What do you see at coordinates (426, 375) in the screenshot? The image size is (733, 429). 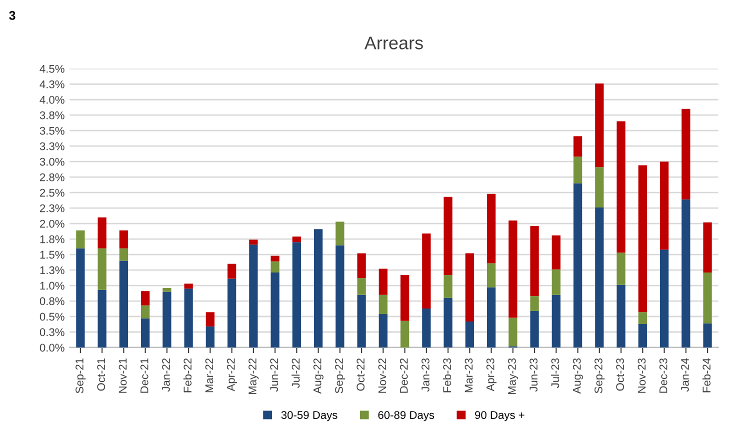 I see `x-tick-label: Jan-23` at bounding box center [426, 375].